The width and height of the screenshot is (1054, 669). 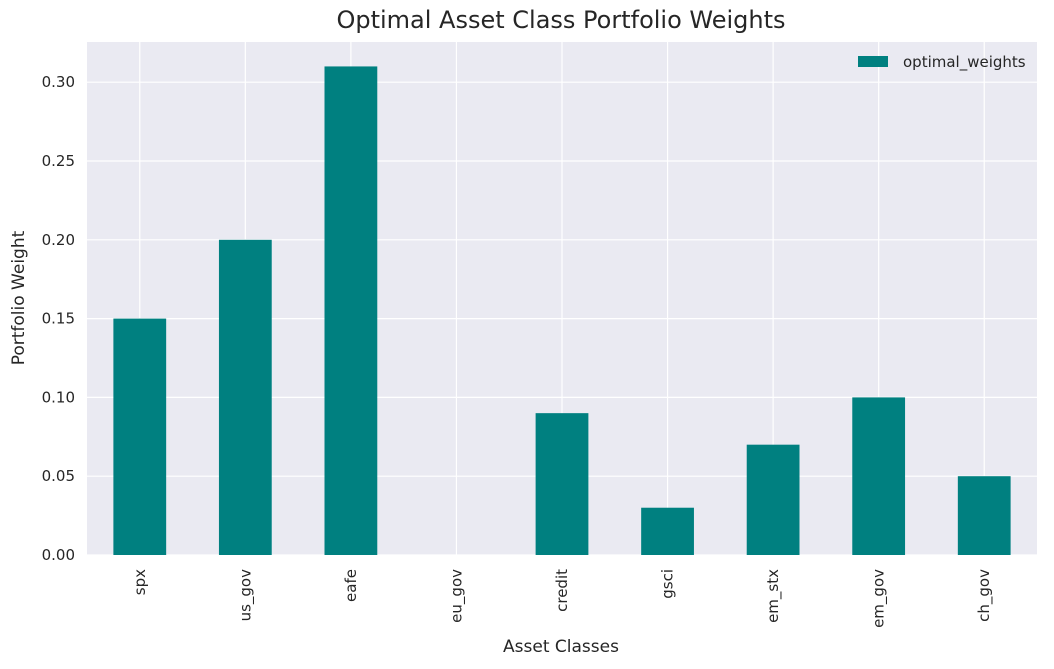 What do you see at coordinates (58, 397) in the screenshot?
I see `y-tick-label: 0.10` at bounding box center [58, 397].